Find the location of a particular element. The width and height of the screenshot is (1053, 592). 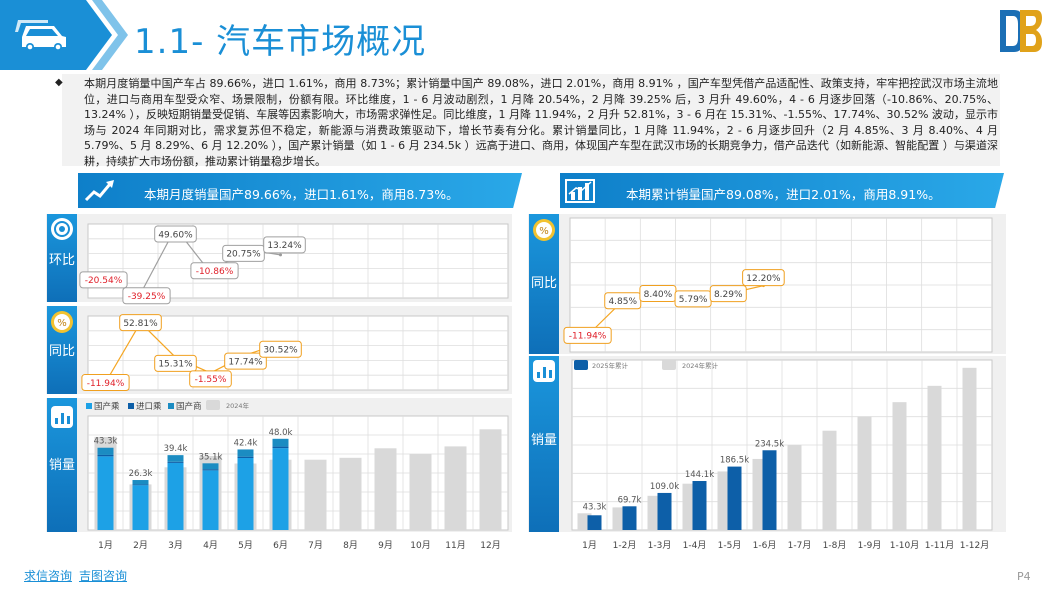

sales-total-label: 39.4k is located at coordinates (176, 449).